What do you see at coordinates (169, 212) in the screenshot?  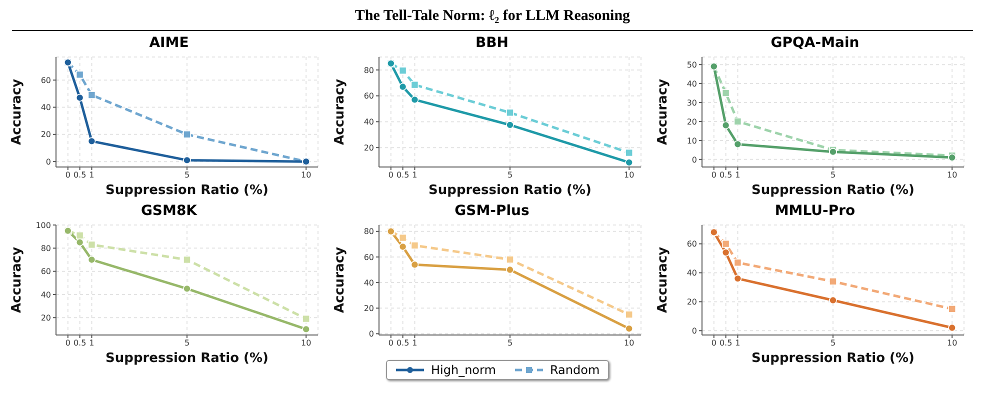 I see `chart-title: GSM8K` at bounding box center [169, 212].